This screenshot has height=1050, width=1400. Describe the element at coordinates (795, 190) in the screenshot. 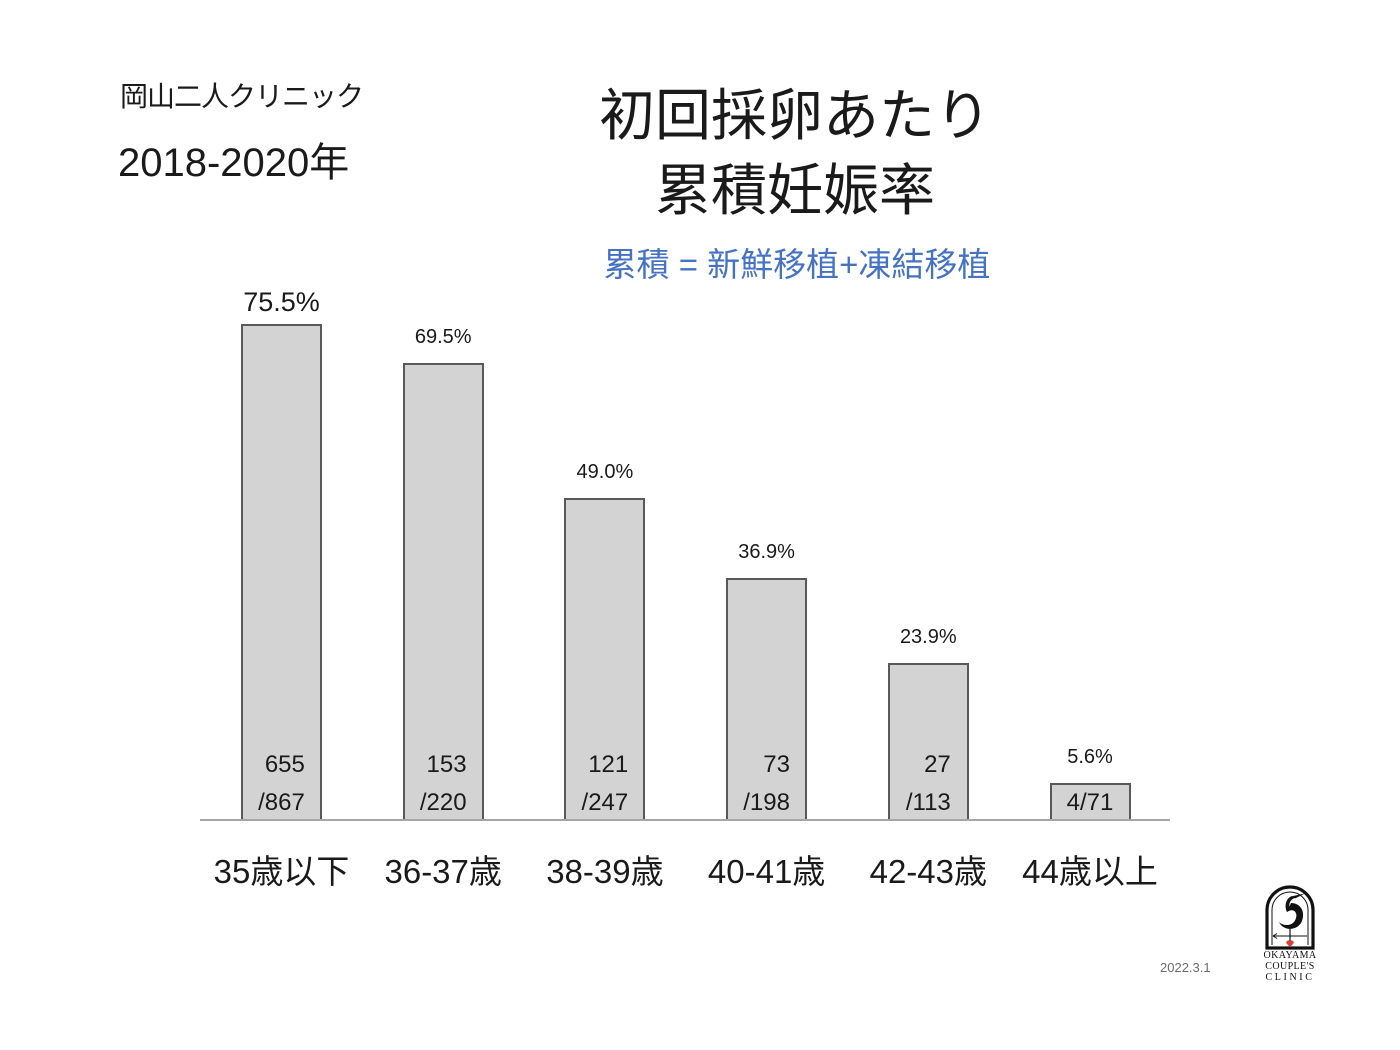

I see `chart-title-line-2: 累積妊娠率` at that location.